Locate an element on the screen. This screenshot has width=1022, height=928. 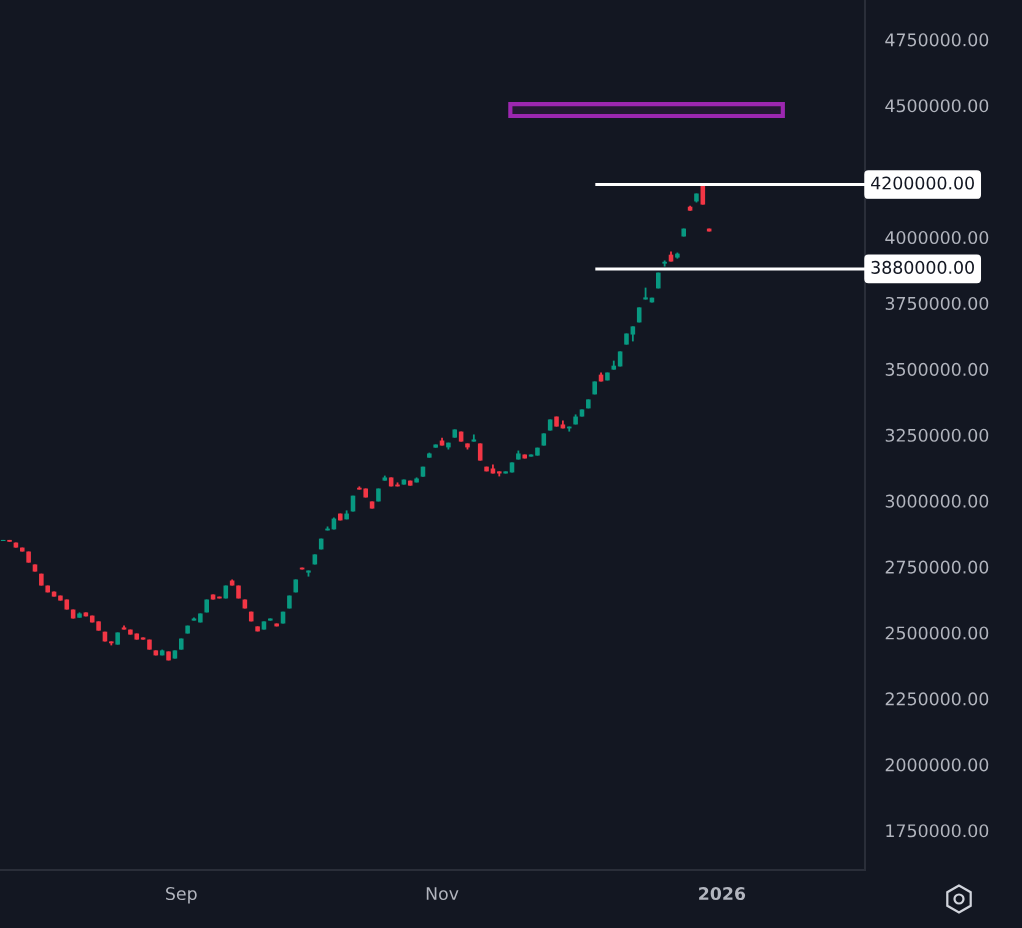
y-tick-label: 2000000.00 is located at coordinates (937, 765).